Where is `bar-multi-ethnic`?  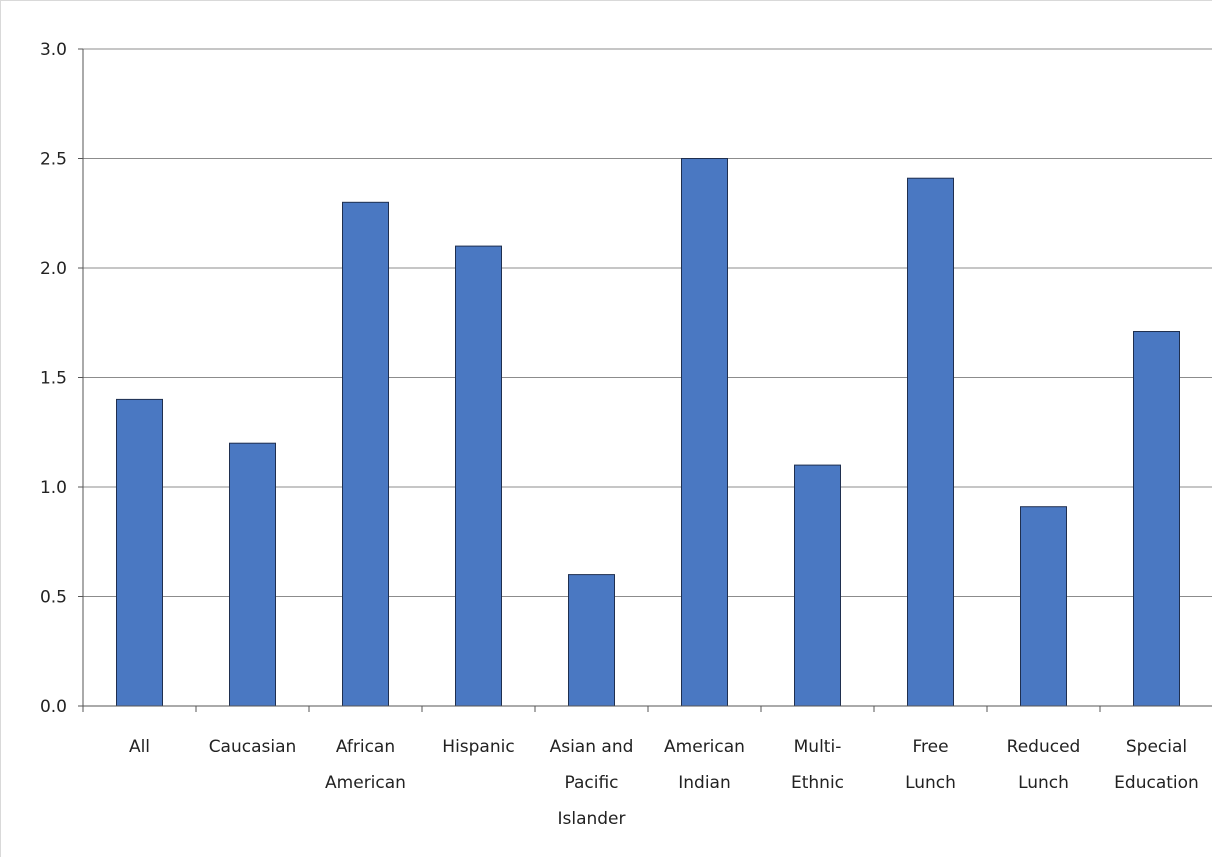
bar-multi-ethnic is located at coordinates (817, 585).